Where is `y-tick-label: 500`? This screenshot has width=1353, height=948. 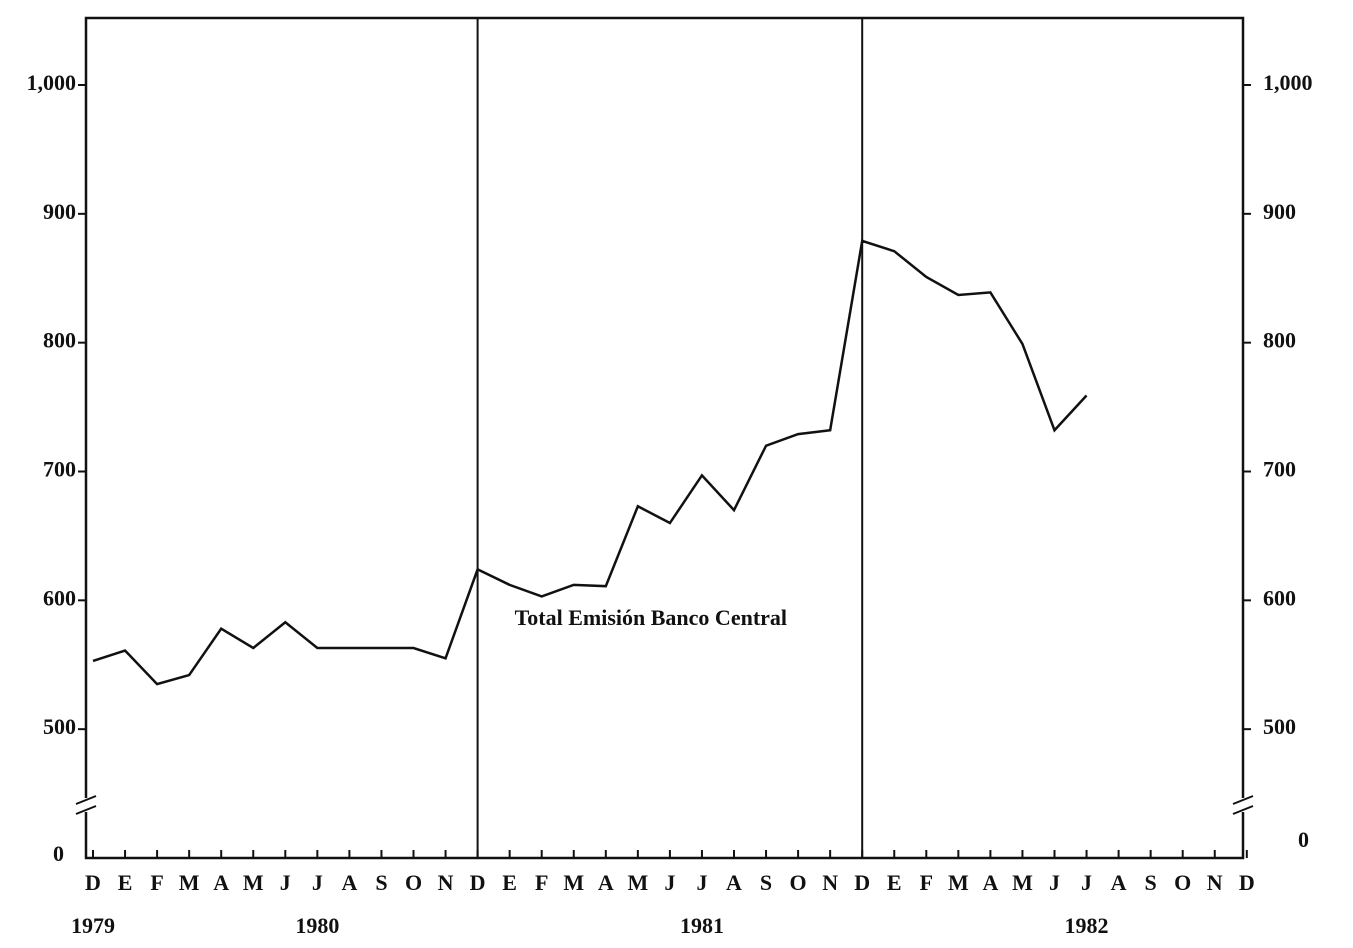 y-tick-label: 500 is located at coordinates (59, 726).